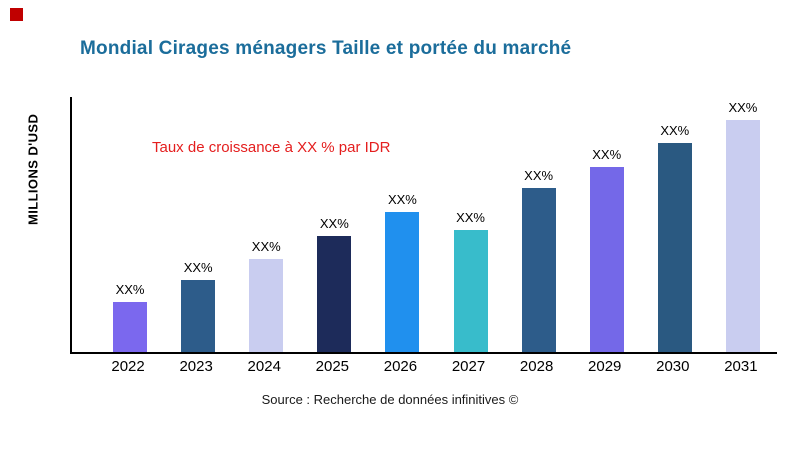 This screenshot has width=800, height=450. I want to click on bar-slot-2025: XX%, so click(334, 224).